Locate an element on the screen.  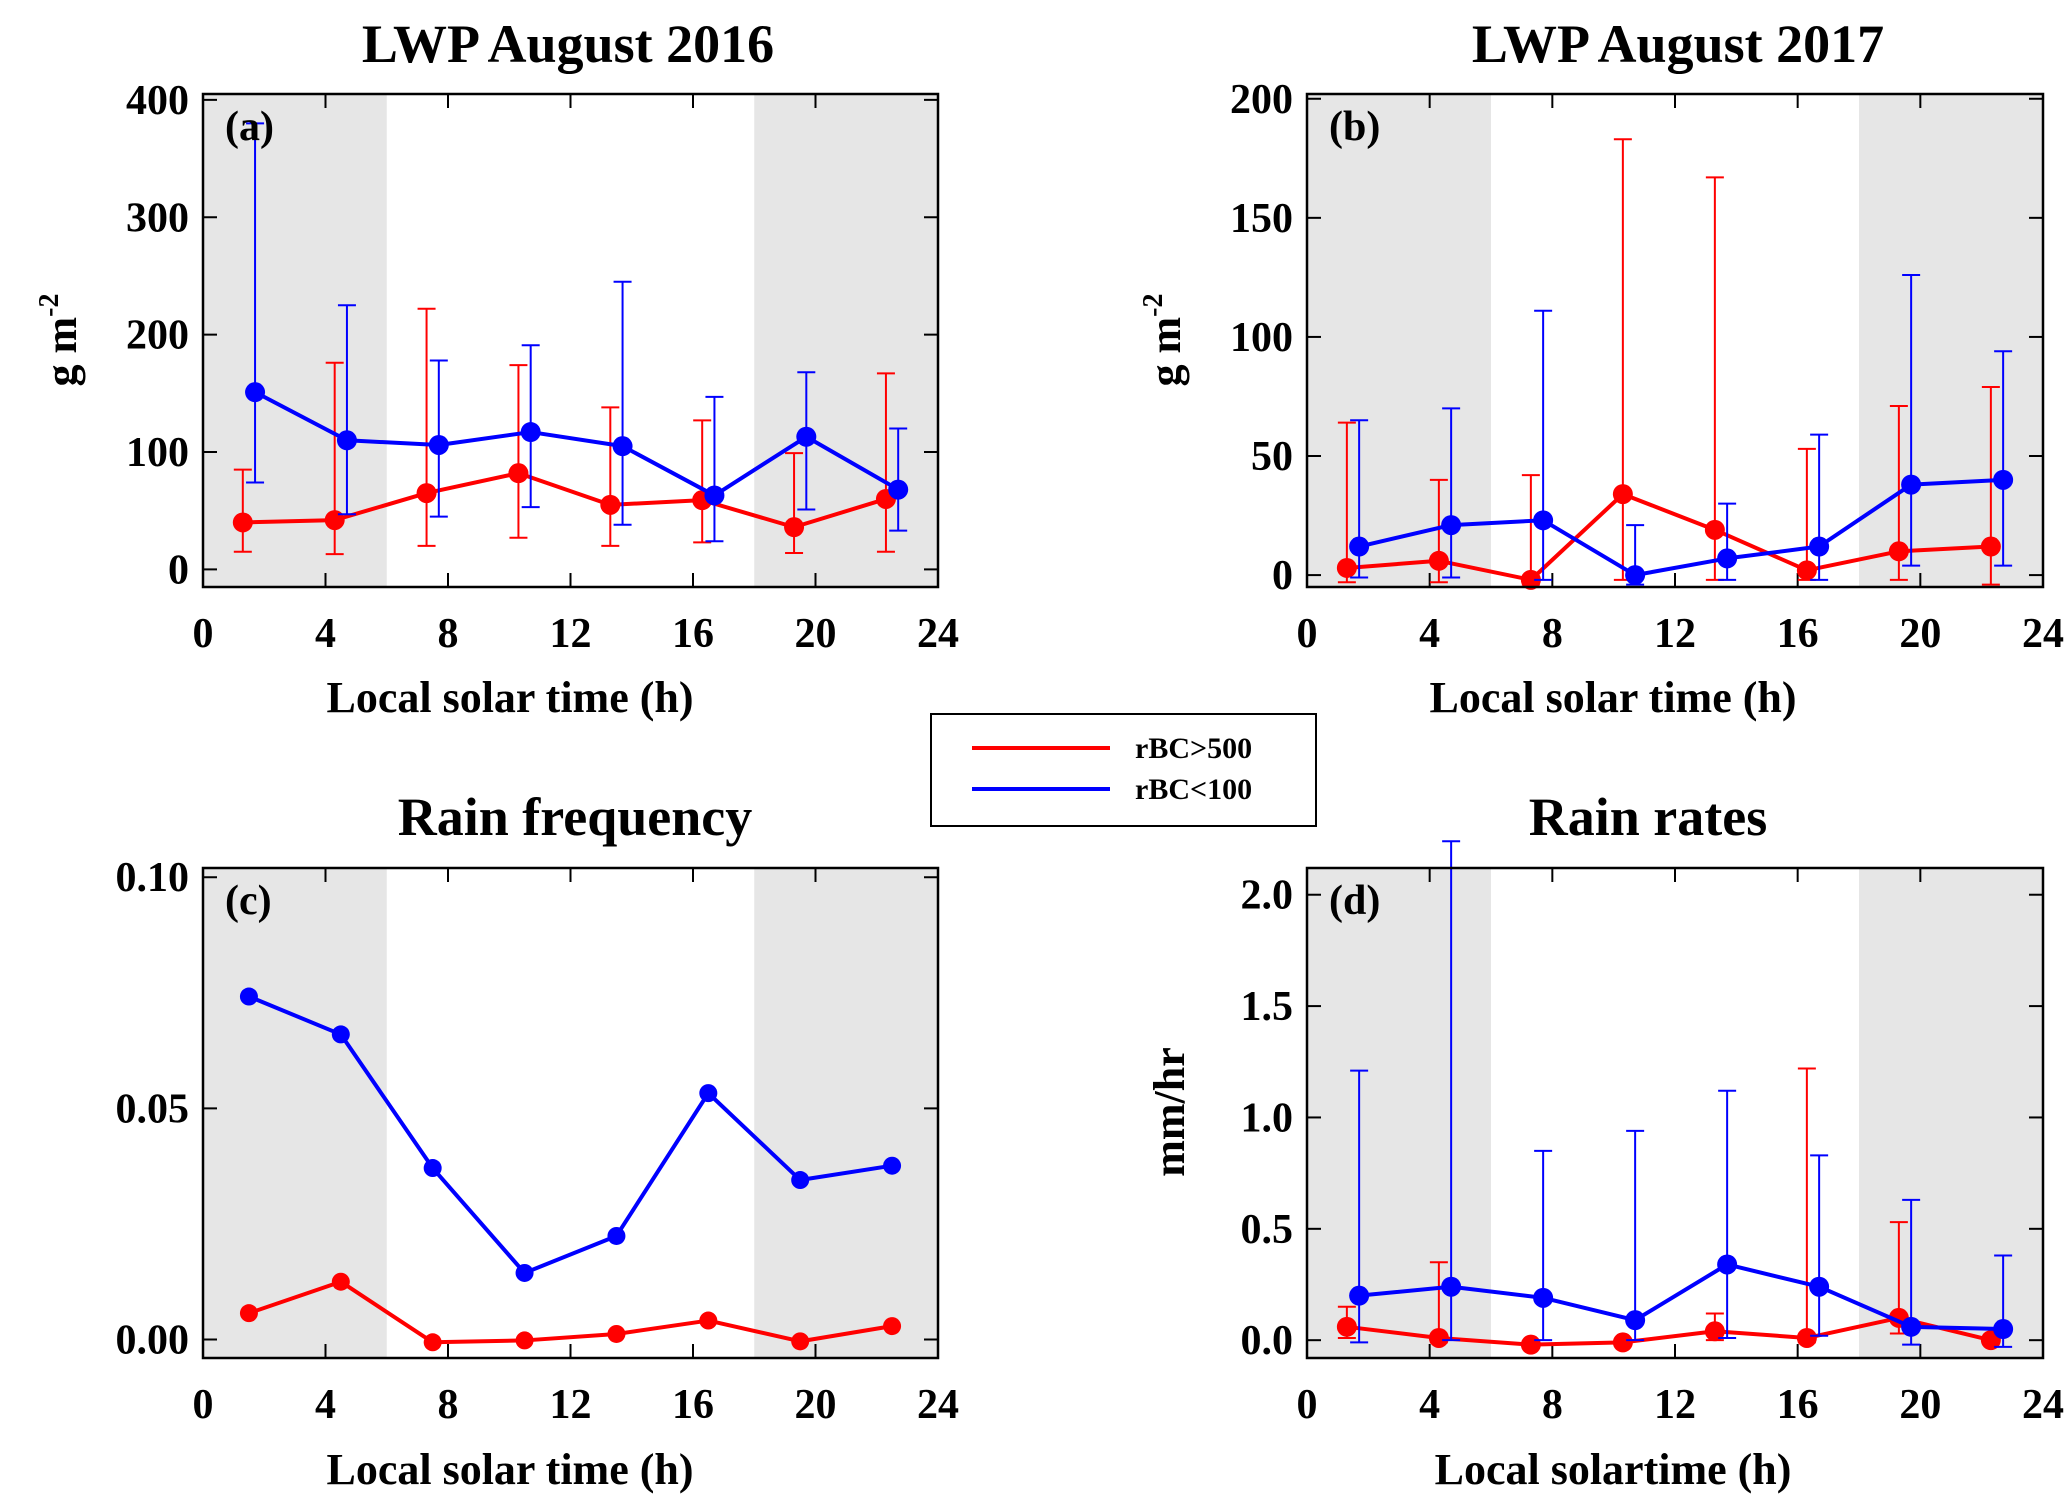
panel-d-ytick-label: 1.5 is located at coordinates (1267, 1007).